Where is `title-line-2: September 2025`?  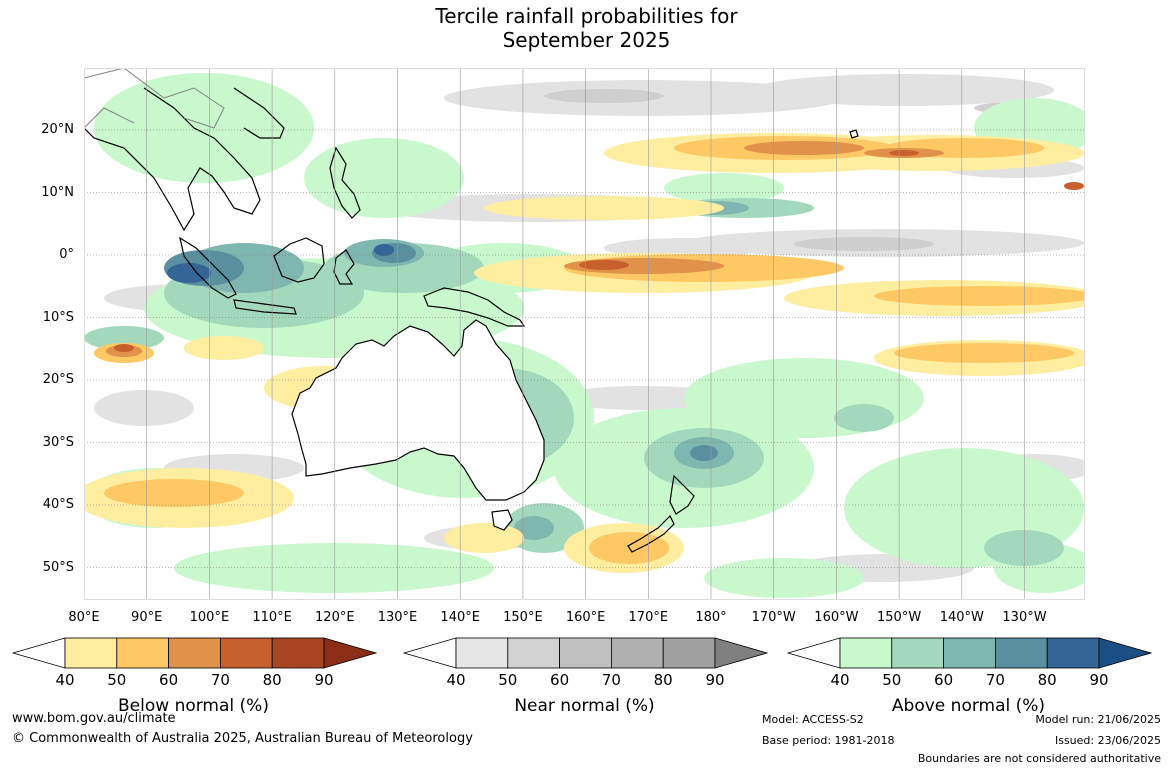
title-line-2: September 2025 is located at coordinates (586, 40).